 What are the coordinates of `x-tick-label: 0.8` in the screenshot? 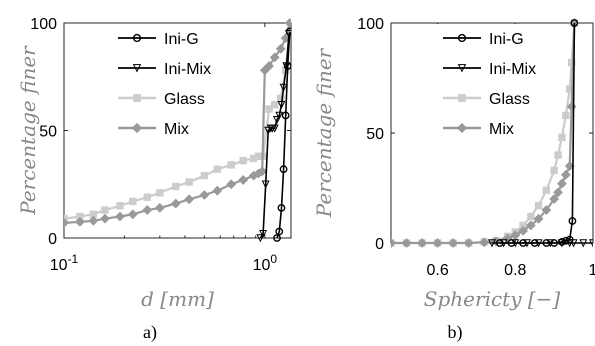 It's located at (515, 270).